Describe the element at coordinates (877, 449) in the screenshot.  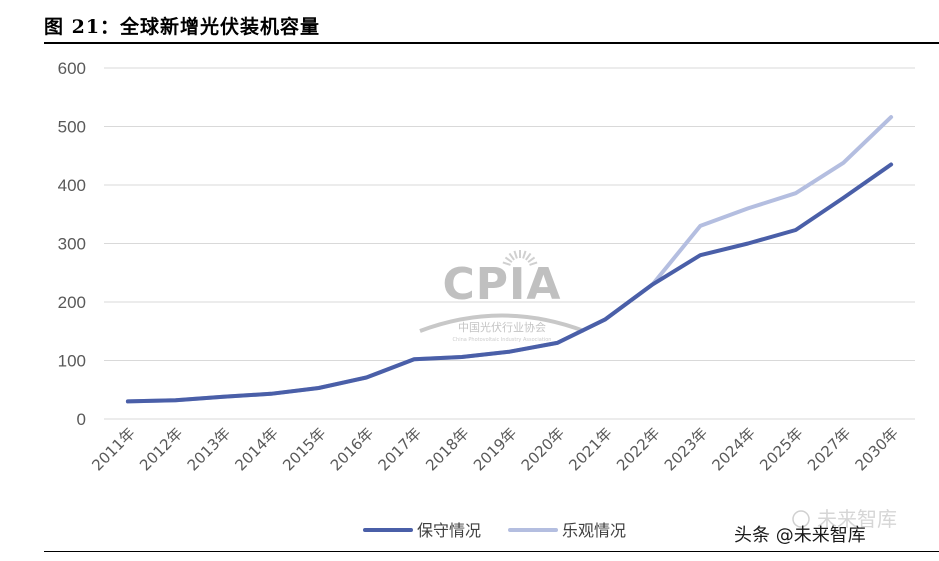
I see `x-tick-label: 2030年` at that location.